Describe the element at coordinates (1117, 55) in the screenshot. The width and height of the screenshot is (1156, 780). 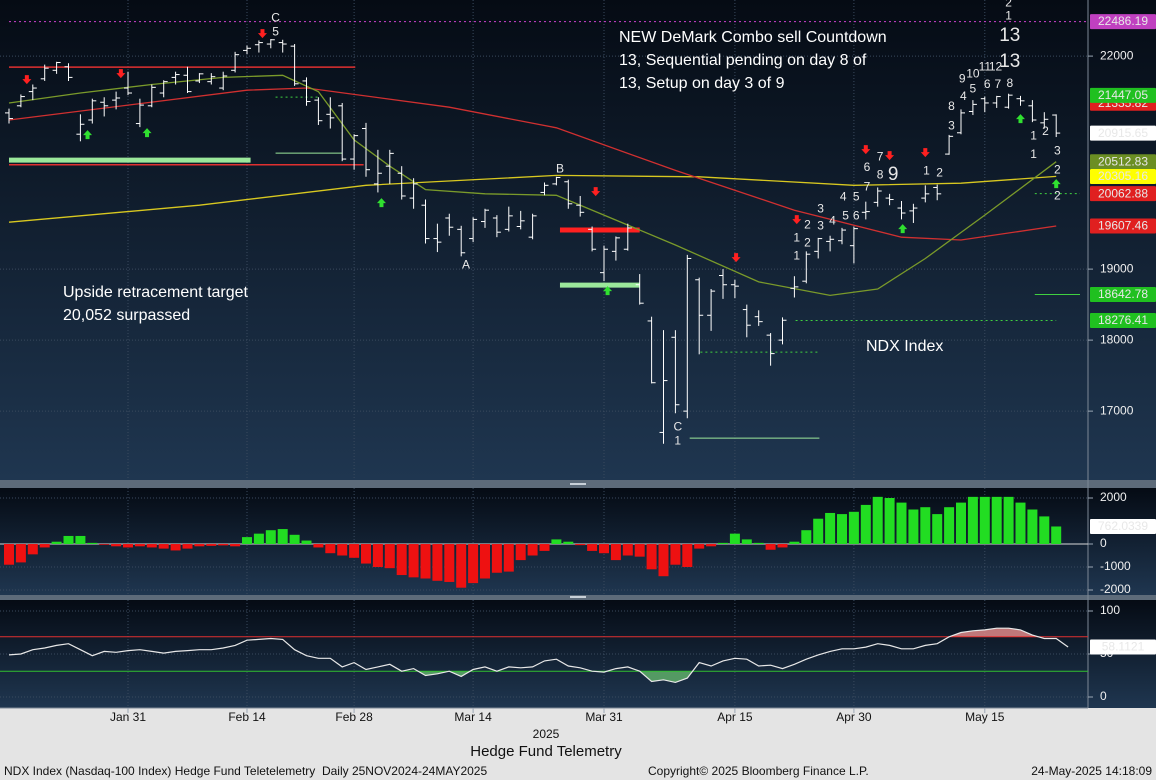
I see `y-tick-label: 22000` at that location.